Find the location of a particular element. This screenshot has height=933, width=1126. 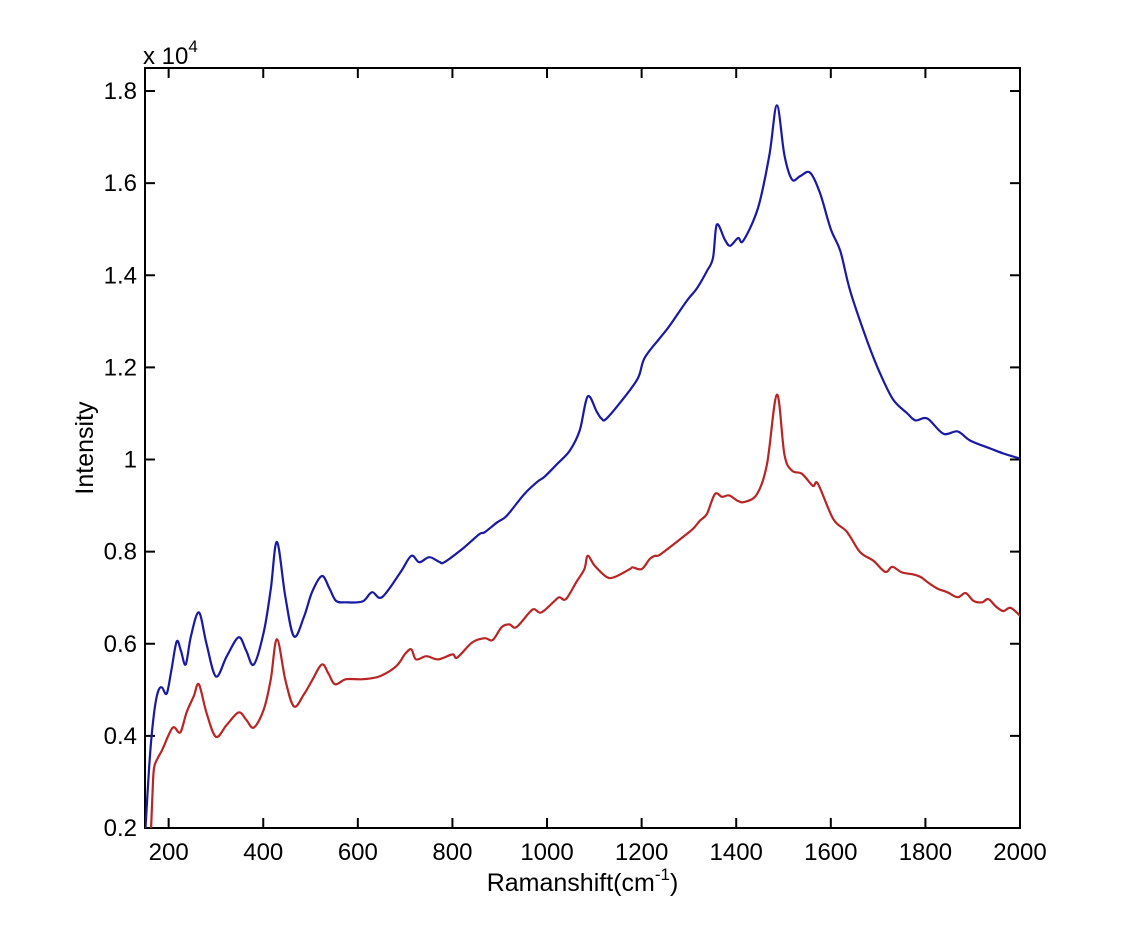

x-tick-label: 800 is located at coordinates (452, 852).